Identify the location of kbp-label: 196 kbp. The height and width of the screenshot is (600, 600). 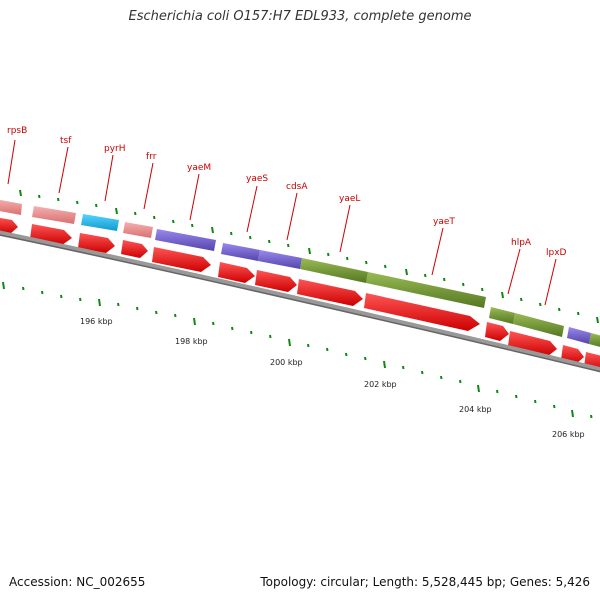
(96, 321).